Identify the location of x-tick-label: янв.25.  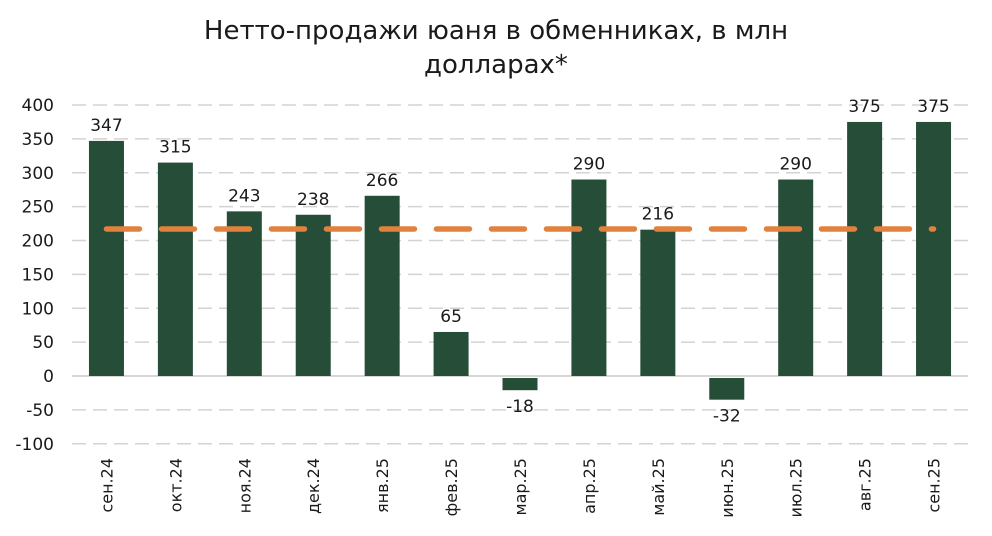
(382, 485).